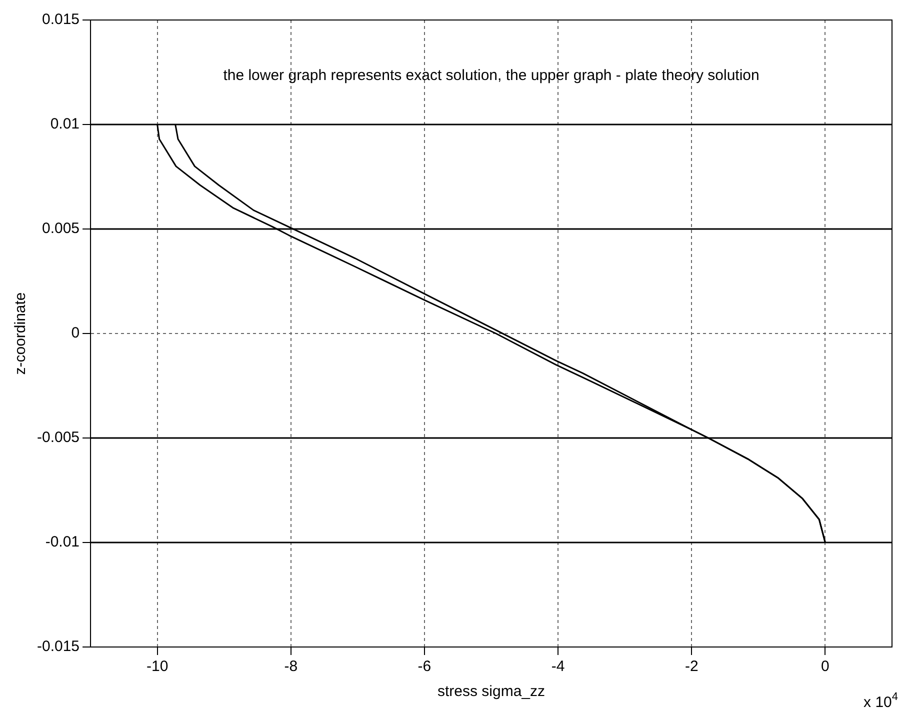 Image resolution: width=912 pixels, height=723 pixels. I want to click on x-tick-label: -8, so click(291, 667).